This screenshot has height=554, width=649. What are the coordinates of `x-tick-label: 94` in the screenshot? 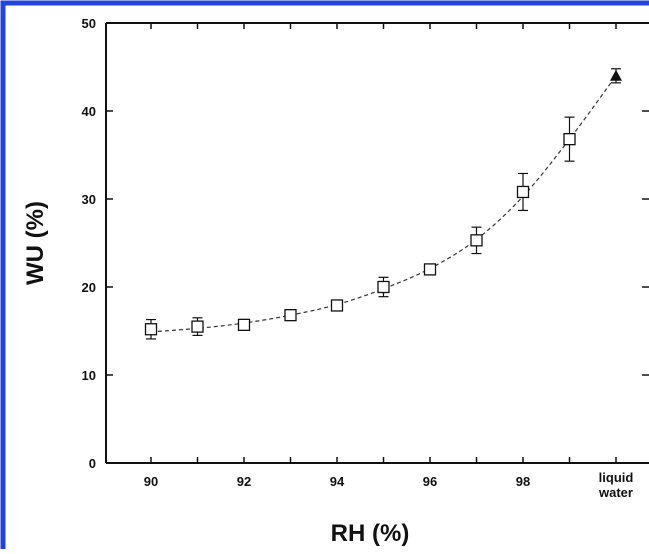 It's located at (337, 481).